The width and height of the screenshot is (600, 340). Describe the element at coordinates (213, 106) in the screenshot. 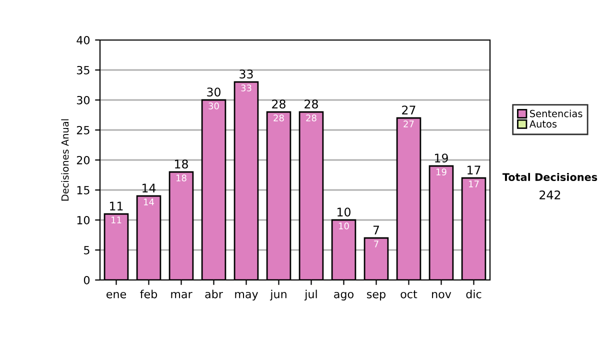

I see `data-label: 30` at that location.